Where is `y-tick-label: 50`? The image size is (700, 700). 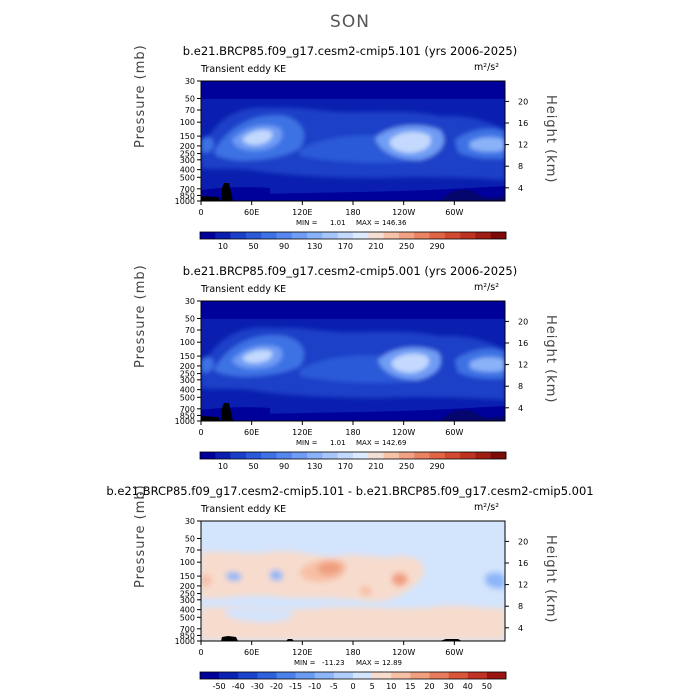
y-tick-label: 50 is located at coordinates (190, 318).